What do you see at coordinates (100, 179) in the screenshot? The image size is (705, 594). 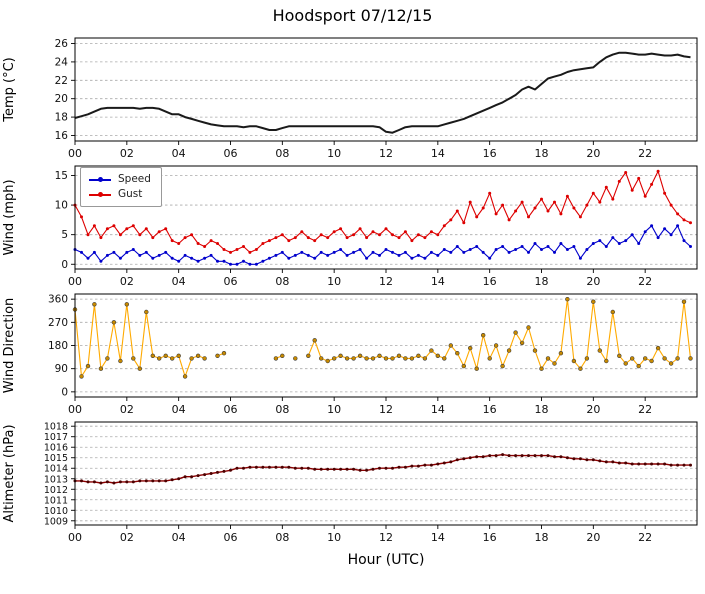 I see `speed-line-swatch` at bounding box center [100, 179].